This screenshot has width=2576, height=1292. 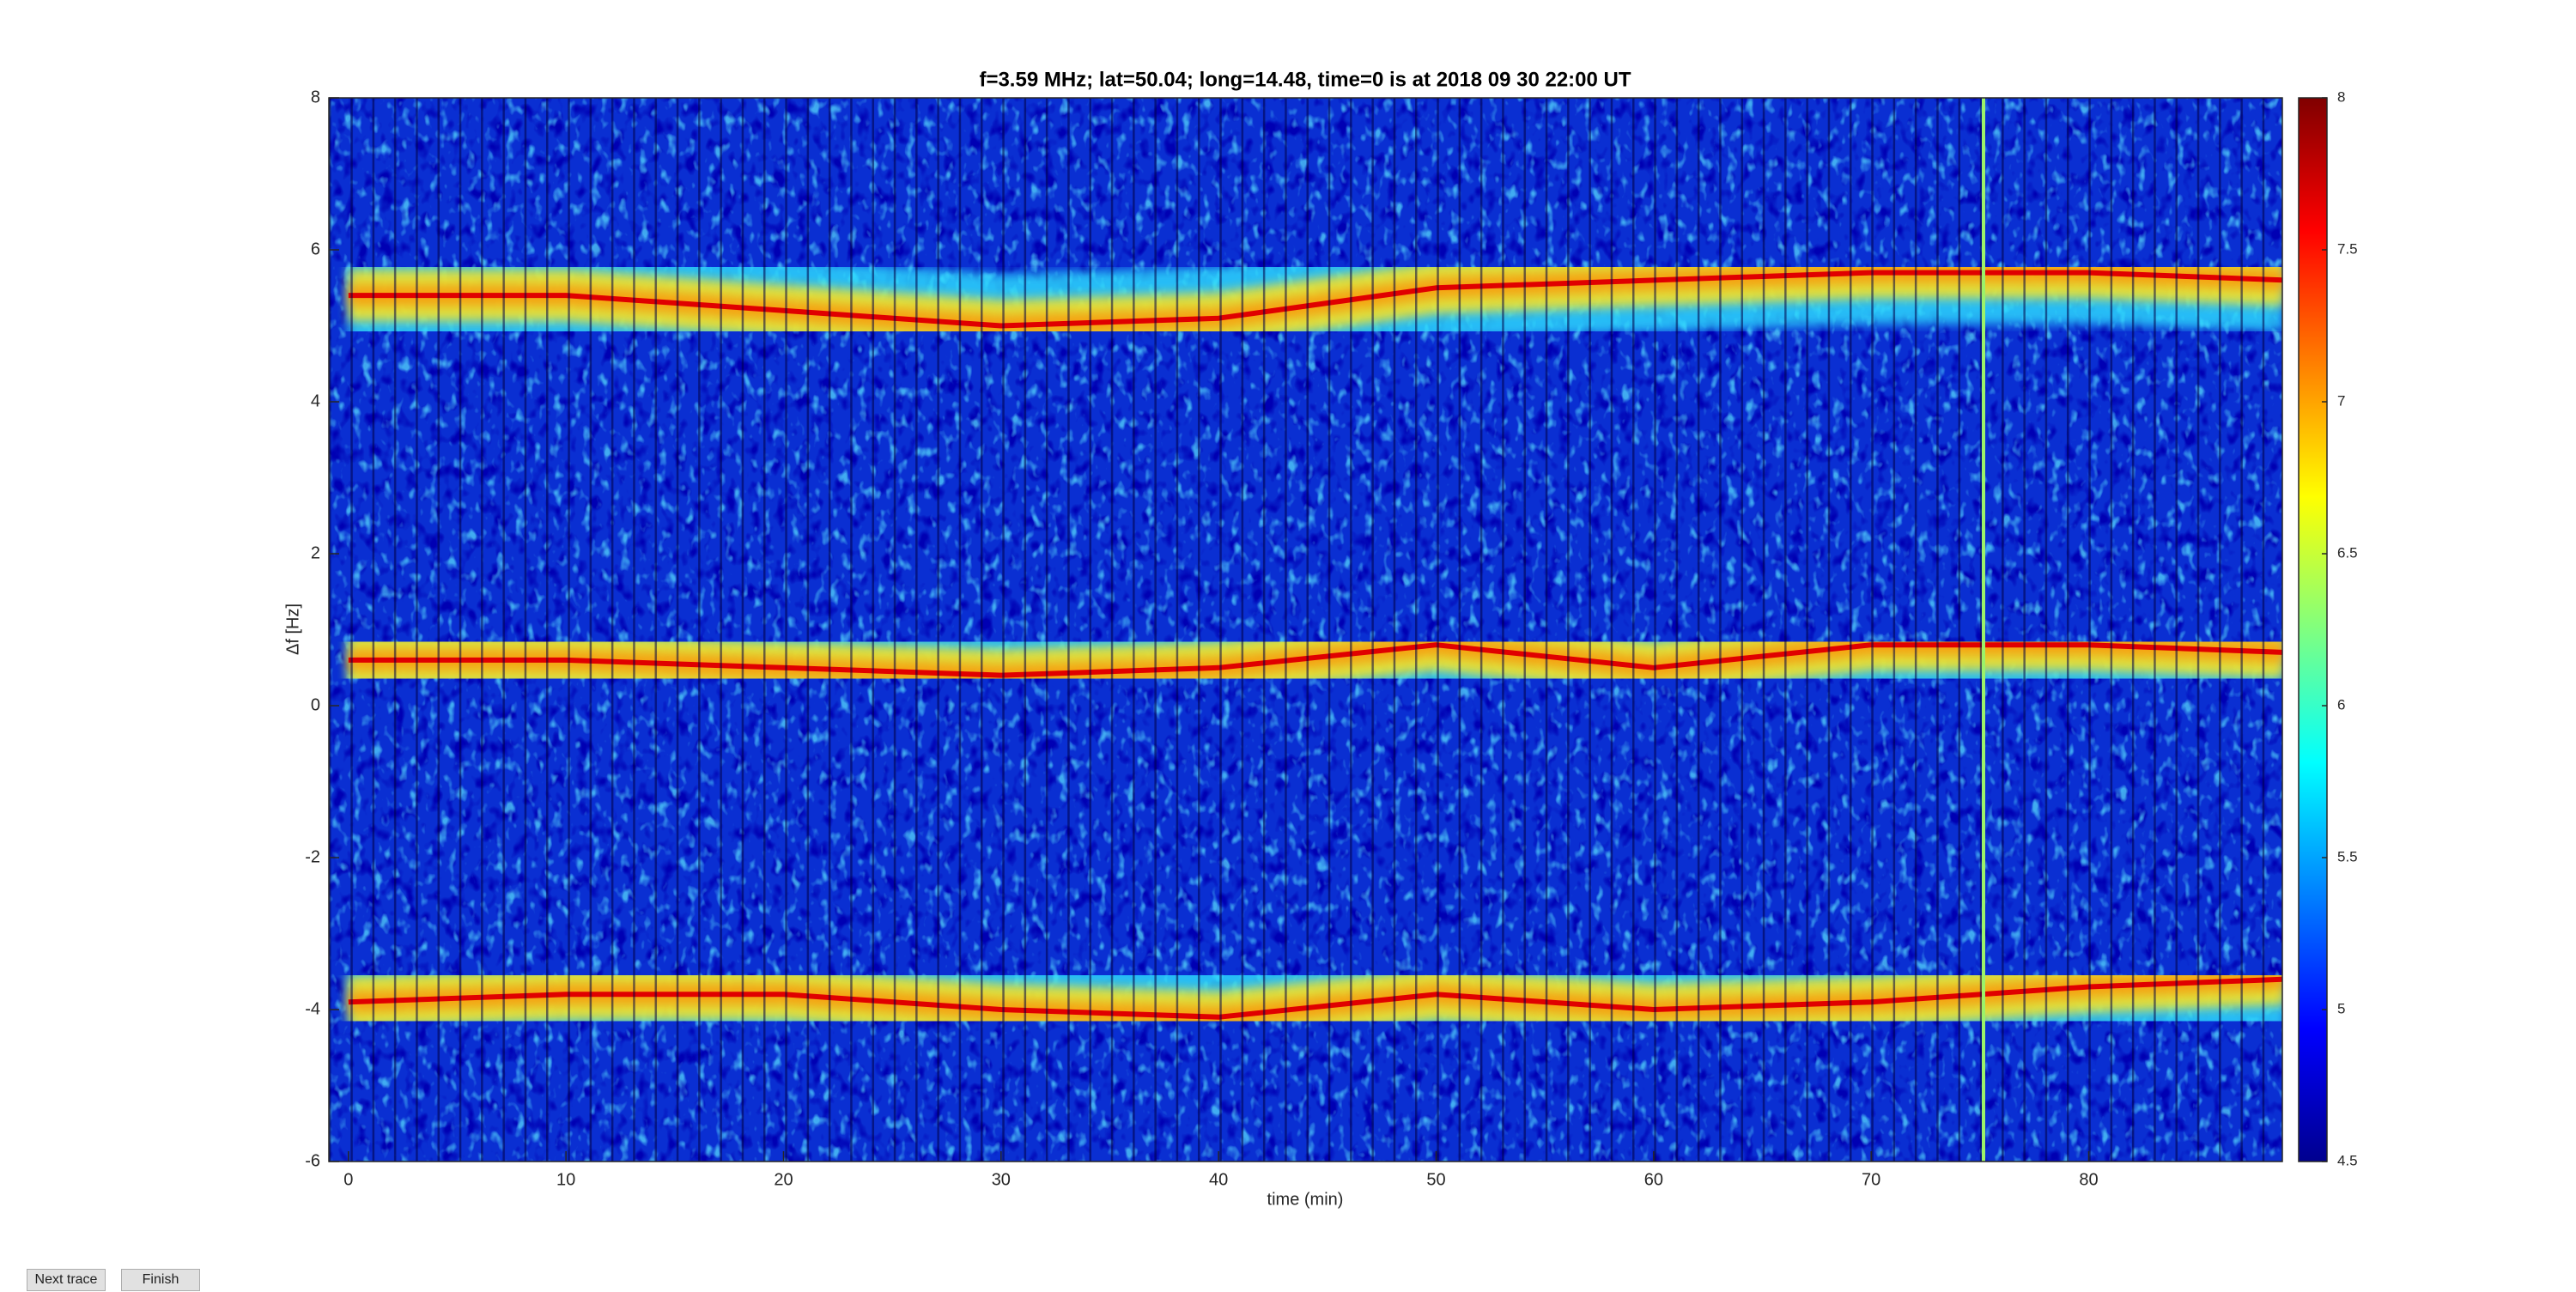 I want to click on finish-button: Finish, so click(x=160, y=1280).